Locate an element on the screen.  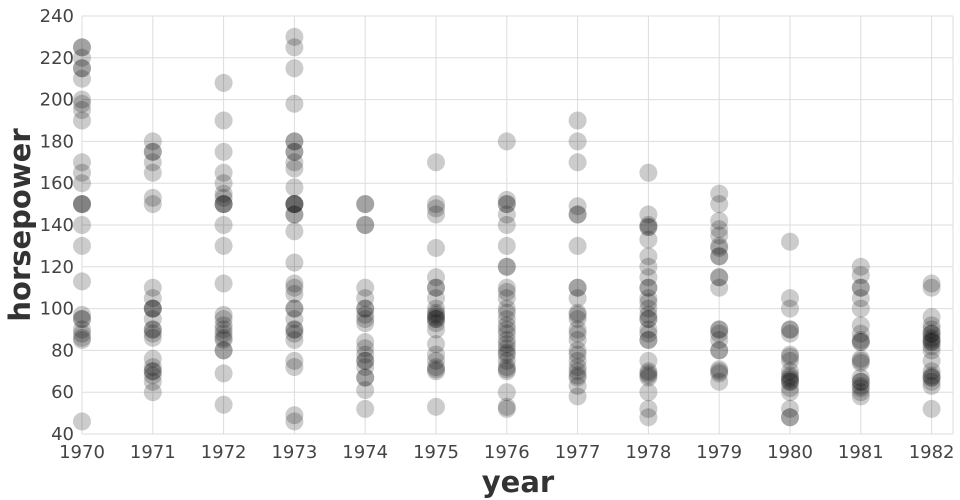
y-tick-label: 100 is located at coordinates (57, 309).